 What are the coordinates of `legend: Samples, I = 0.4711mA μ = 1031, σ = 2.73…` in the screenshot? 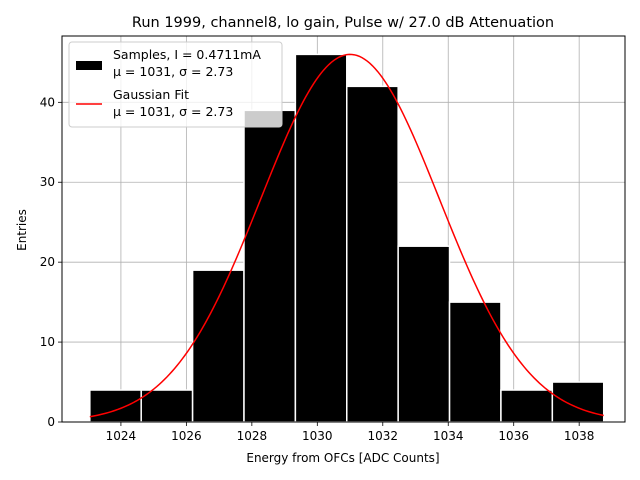 It's located at (175, 84).